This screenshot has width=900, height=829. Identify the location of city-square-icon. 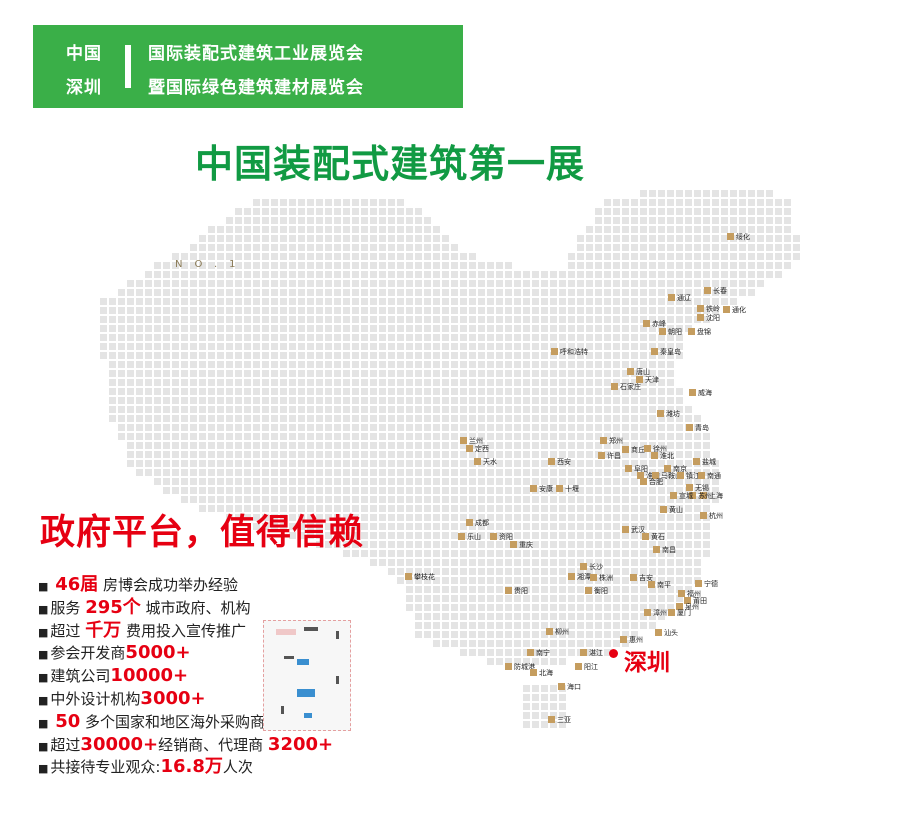
(461, 536).